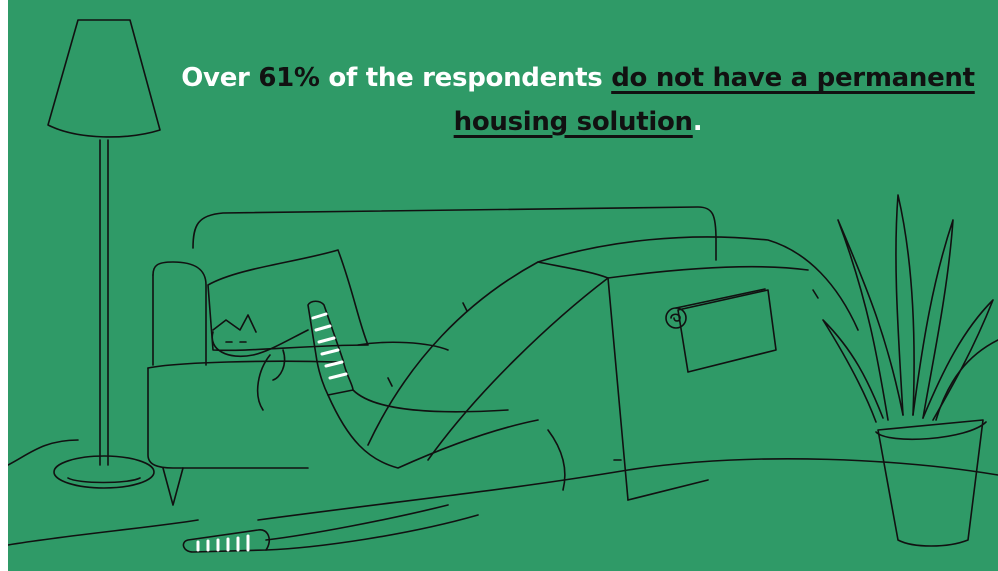 The width and height of the screenshot is (998, 571). I want to click on floor-lamp, so click(104, 254).